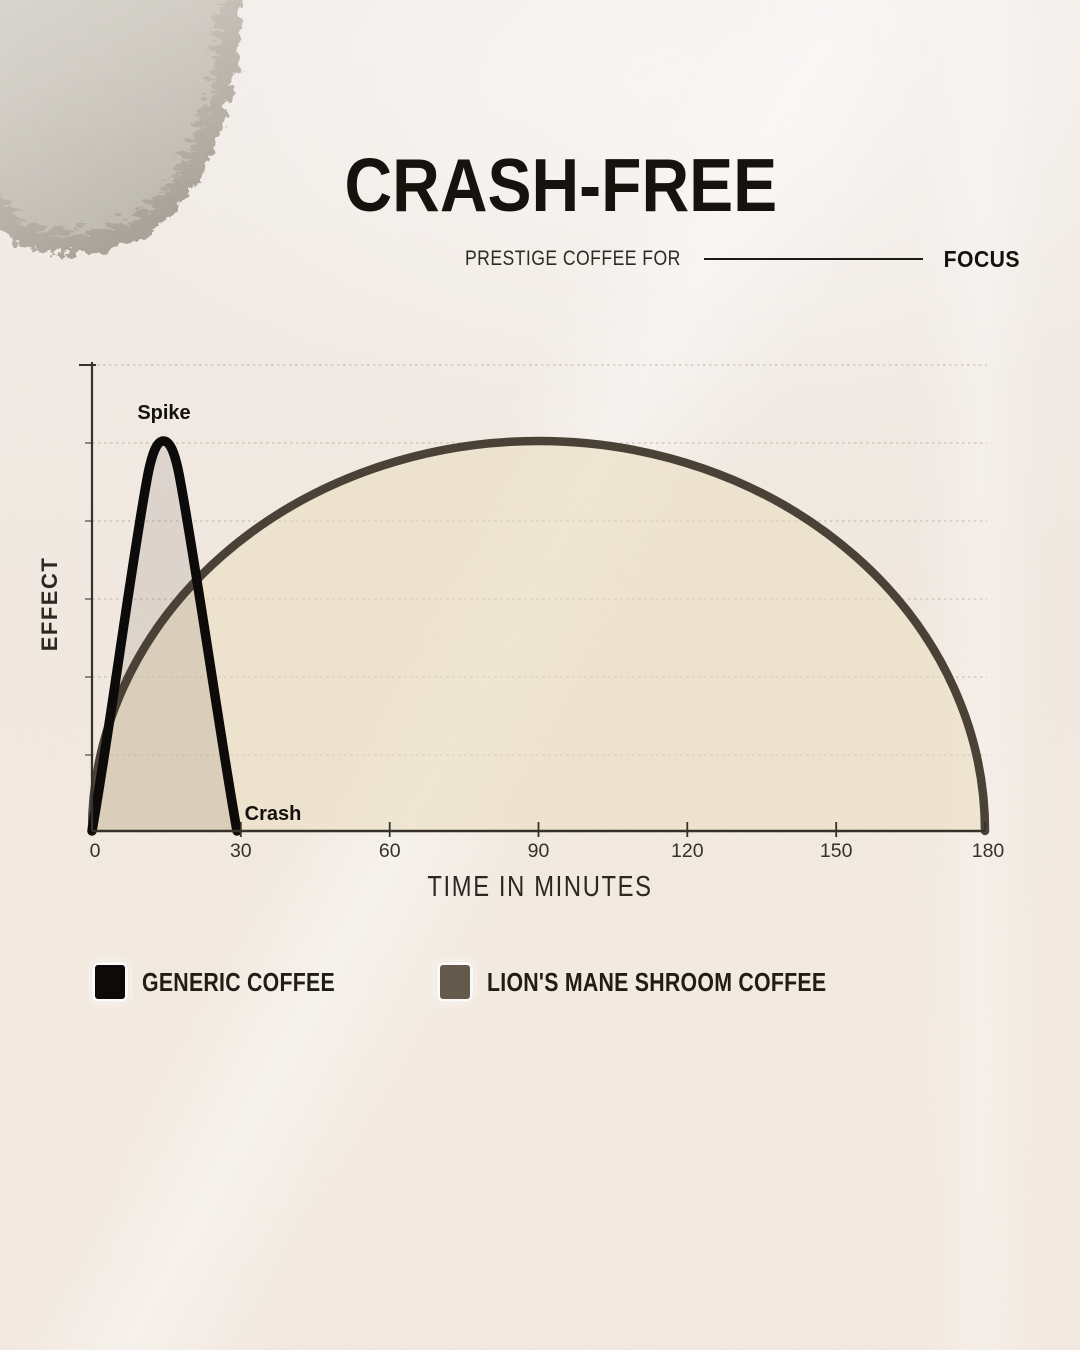 Image resolution: width=1080 pixels, height=1350 pixels. Describe the element at coordinates (539, 851) in the screenshot. I see `x-tick-90: 90` at that location.